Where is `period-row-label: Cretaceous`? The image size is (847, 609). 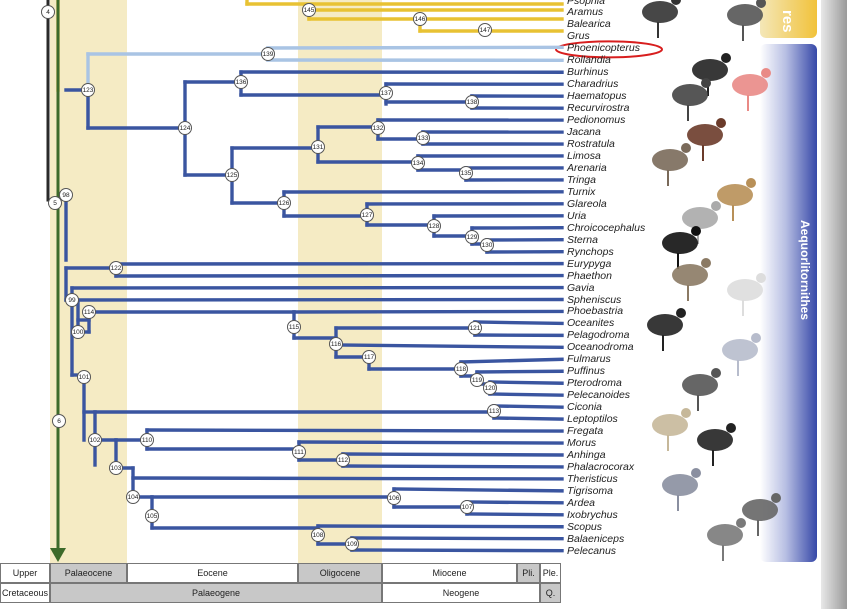
period-row-label: Cretaceous is located at coordinates (25, 593).